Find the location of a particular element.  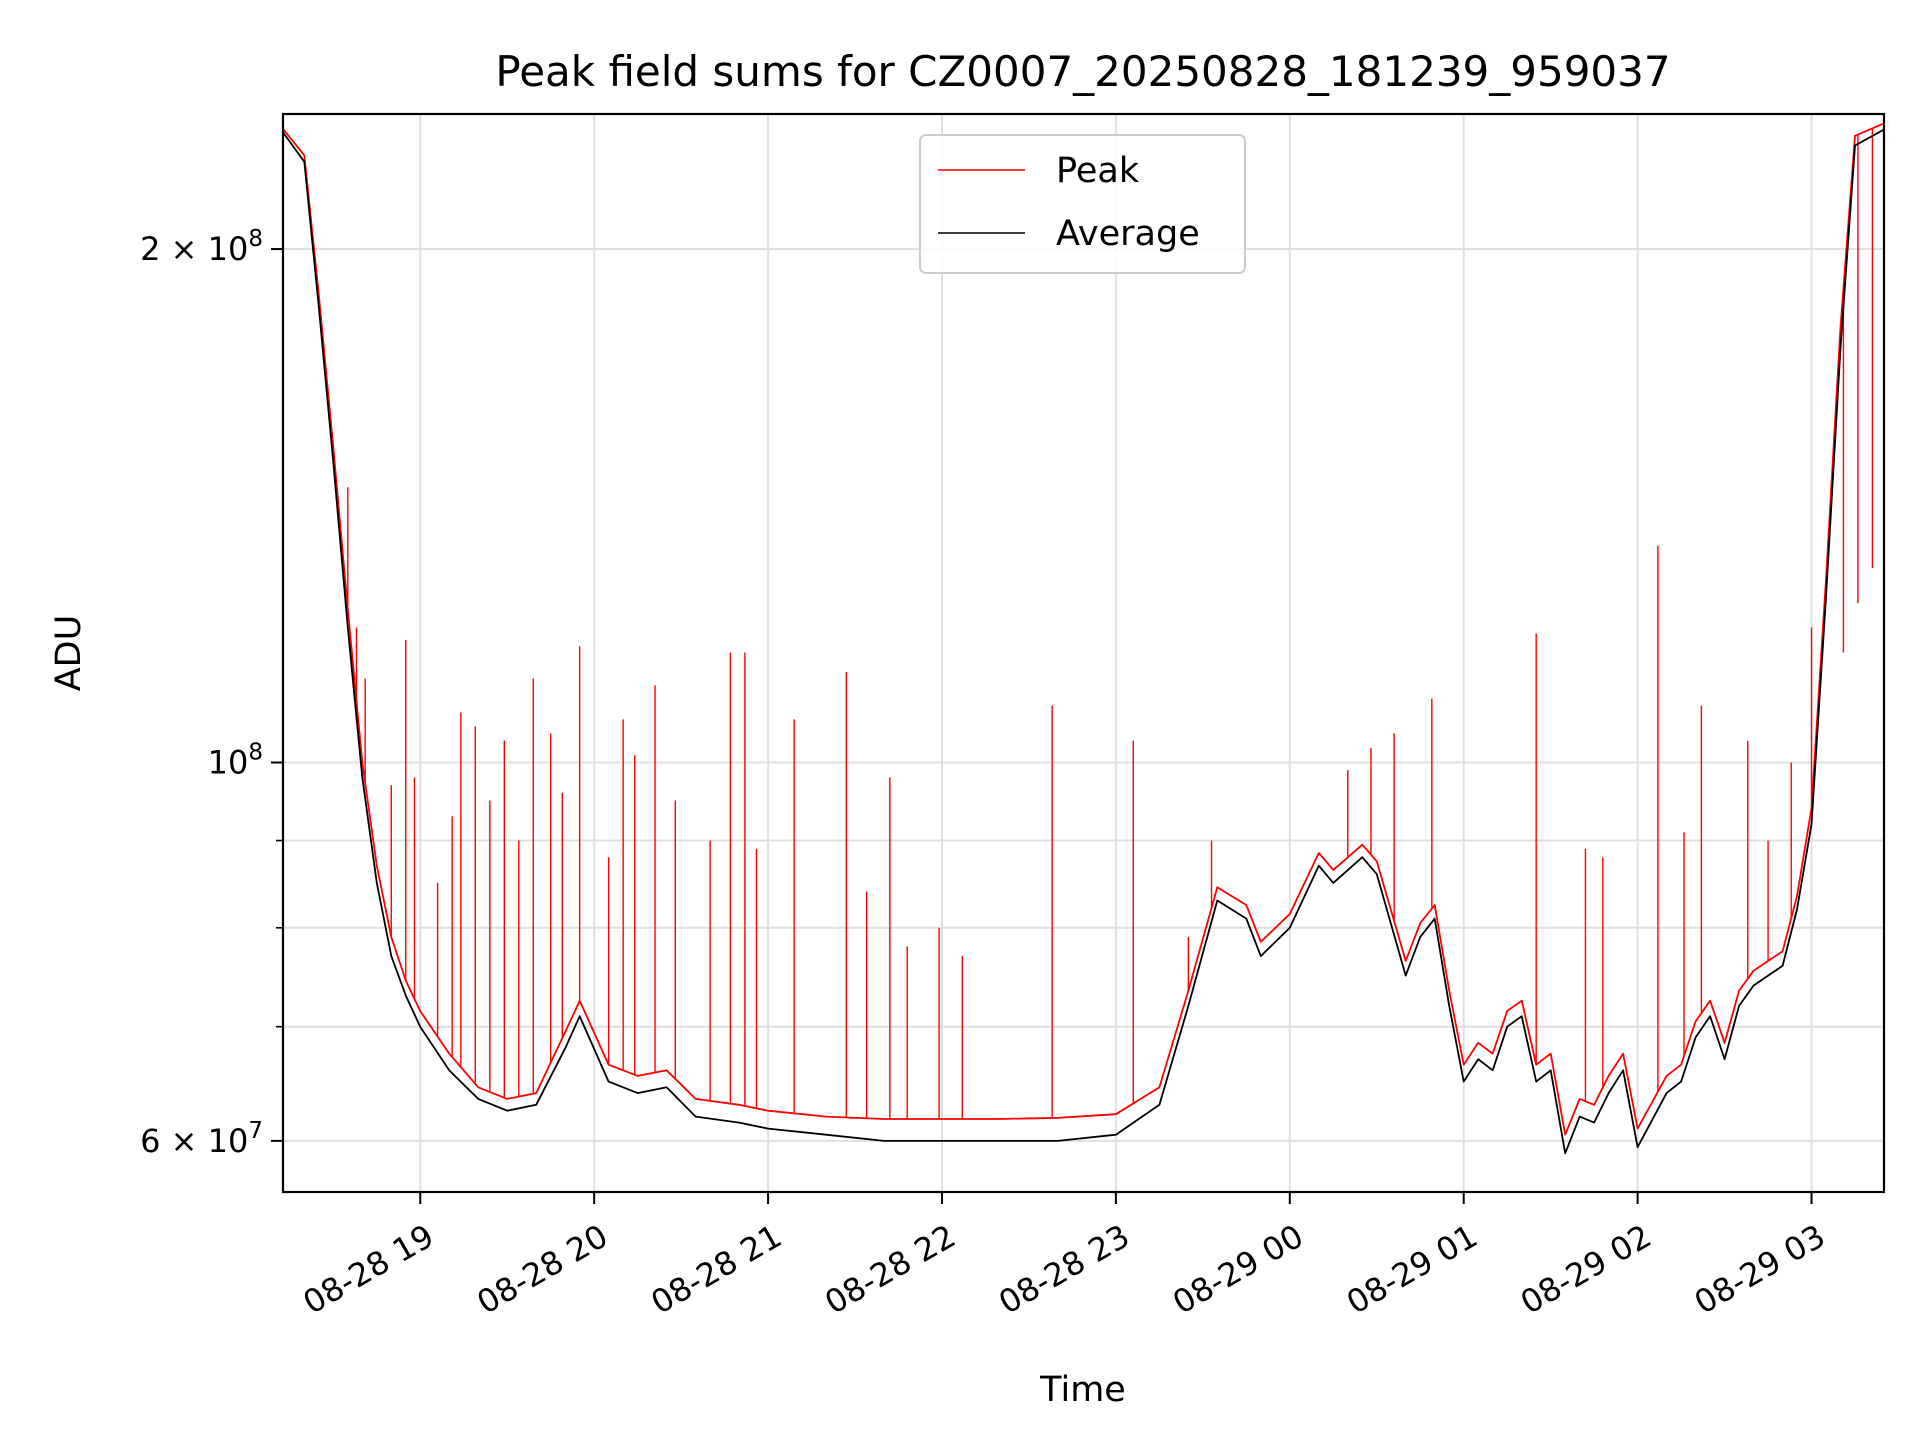

x-axis-label: Time is located at coordinates (1082, 1390).